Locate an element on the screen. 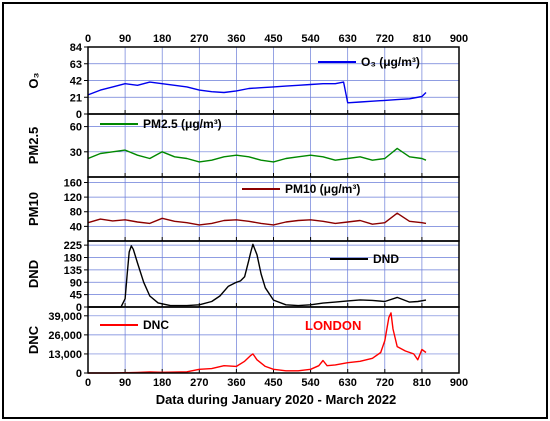 The width and height of the screenshot is (550, 421). x-axis-title: Data during January 2020 - March 2022 is located at coordinates (276, 399).